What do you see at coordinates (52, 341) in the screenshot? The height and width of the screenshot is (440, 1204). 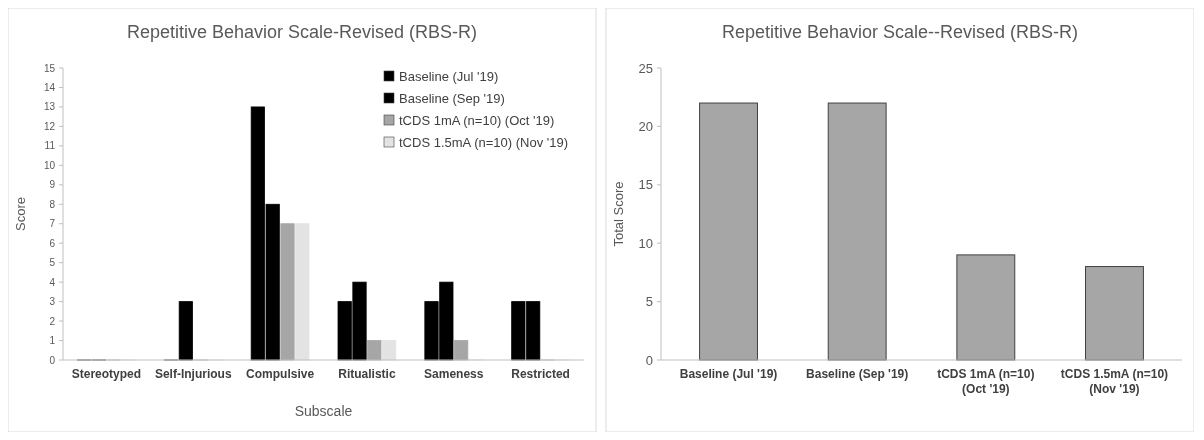 I see `y-tick-label: 1` at bounding box center [52, 341].